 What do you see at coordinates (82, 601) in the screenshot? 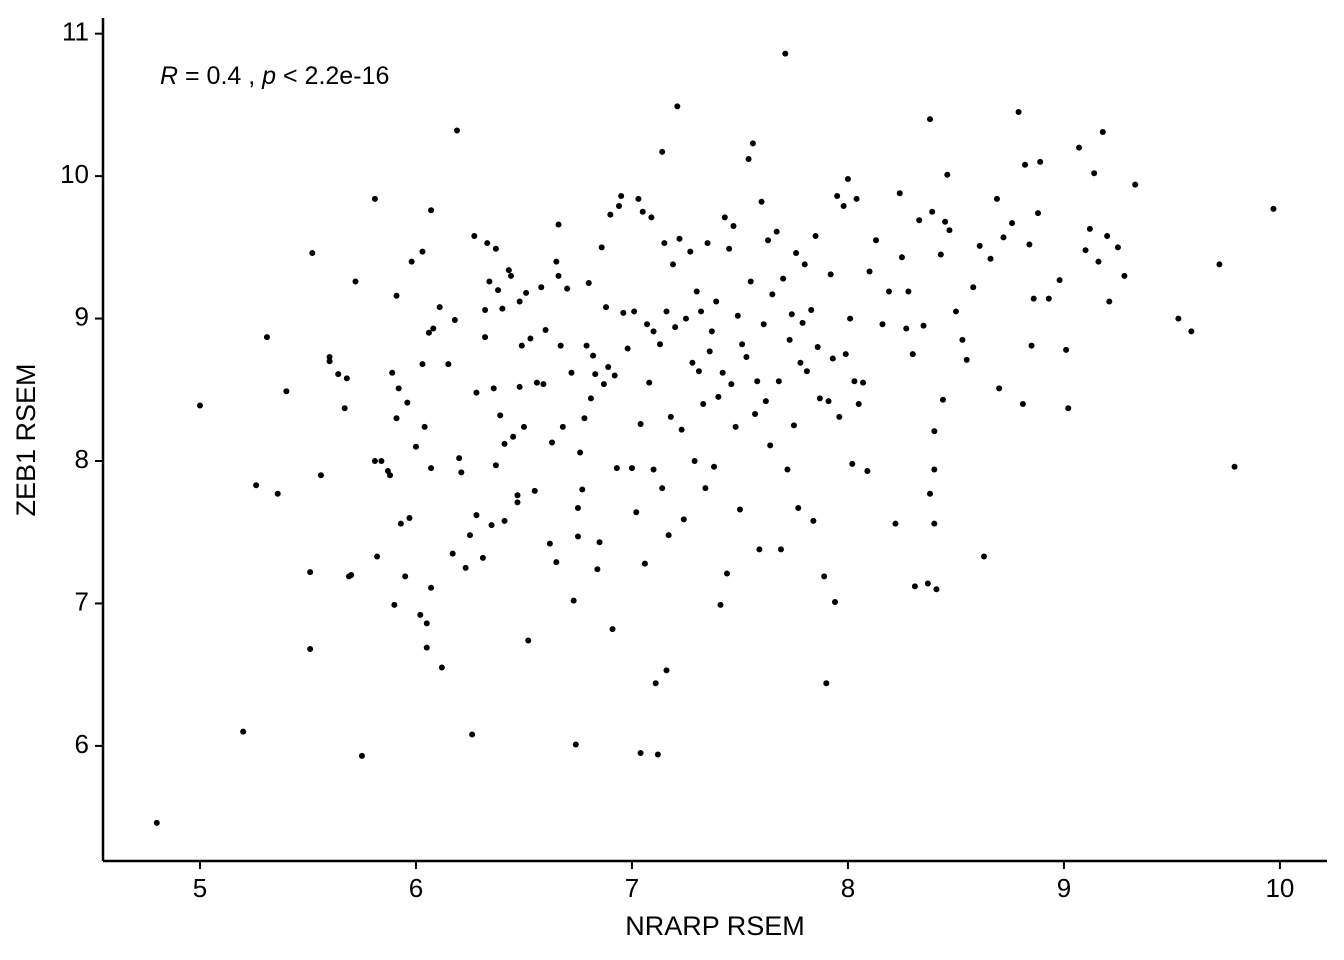
I see `y-tick-label: 7` at bounding box center [82, 601].